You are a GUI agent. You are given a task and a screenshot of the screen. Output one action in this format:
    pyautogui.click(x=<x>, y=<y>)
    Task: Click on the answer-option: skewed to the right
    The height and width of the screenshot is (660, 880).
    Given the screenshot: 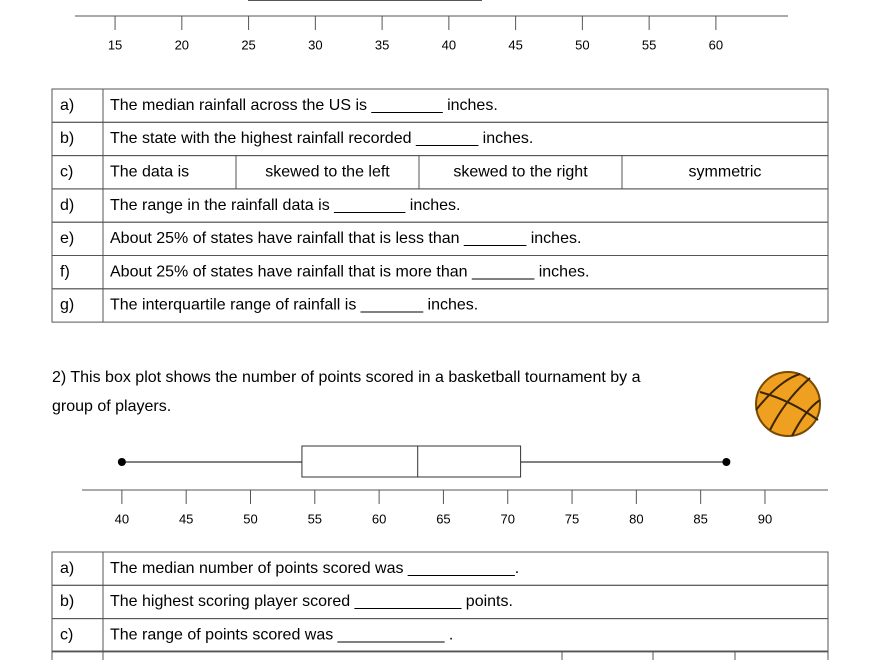 What is the action you would take?
    pyautogui.click(x=520, y=171)
    